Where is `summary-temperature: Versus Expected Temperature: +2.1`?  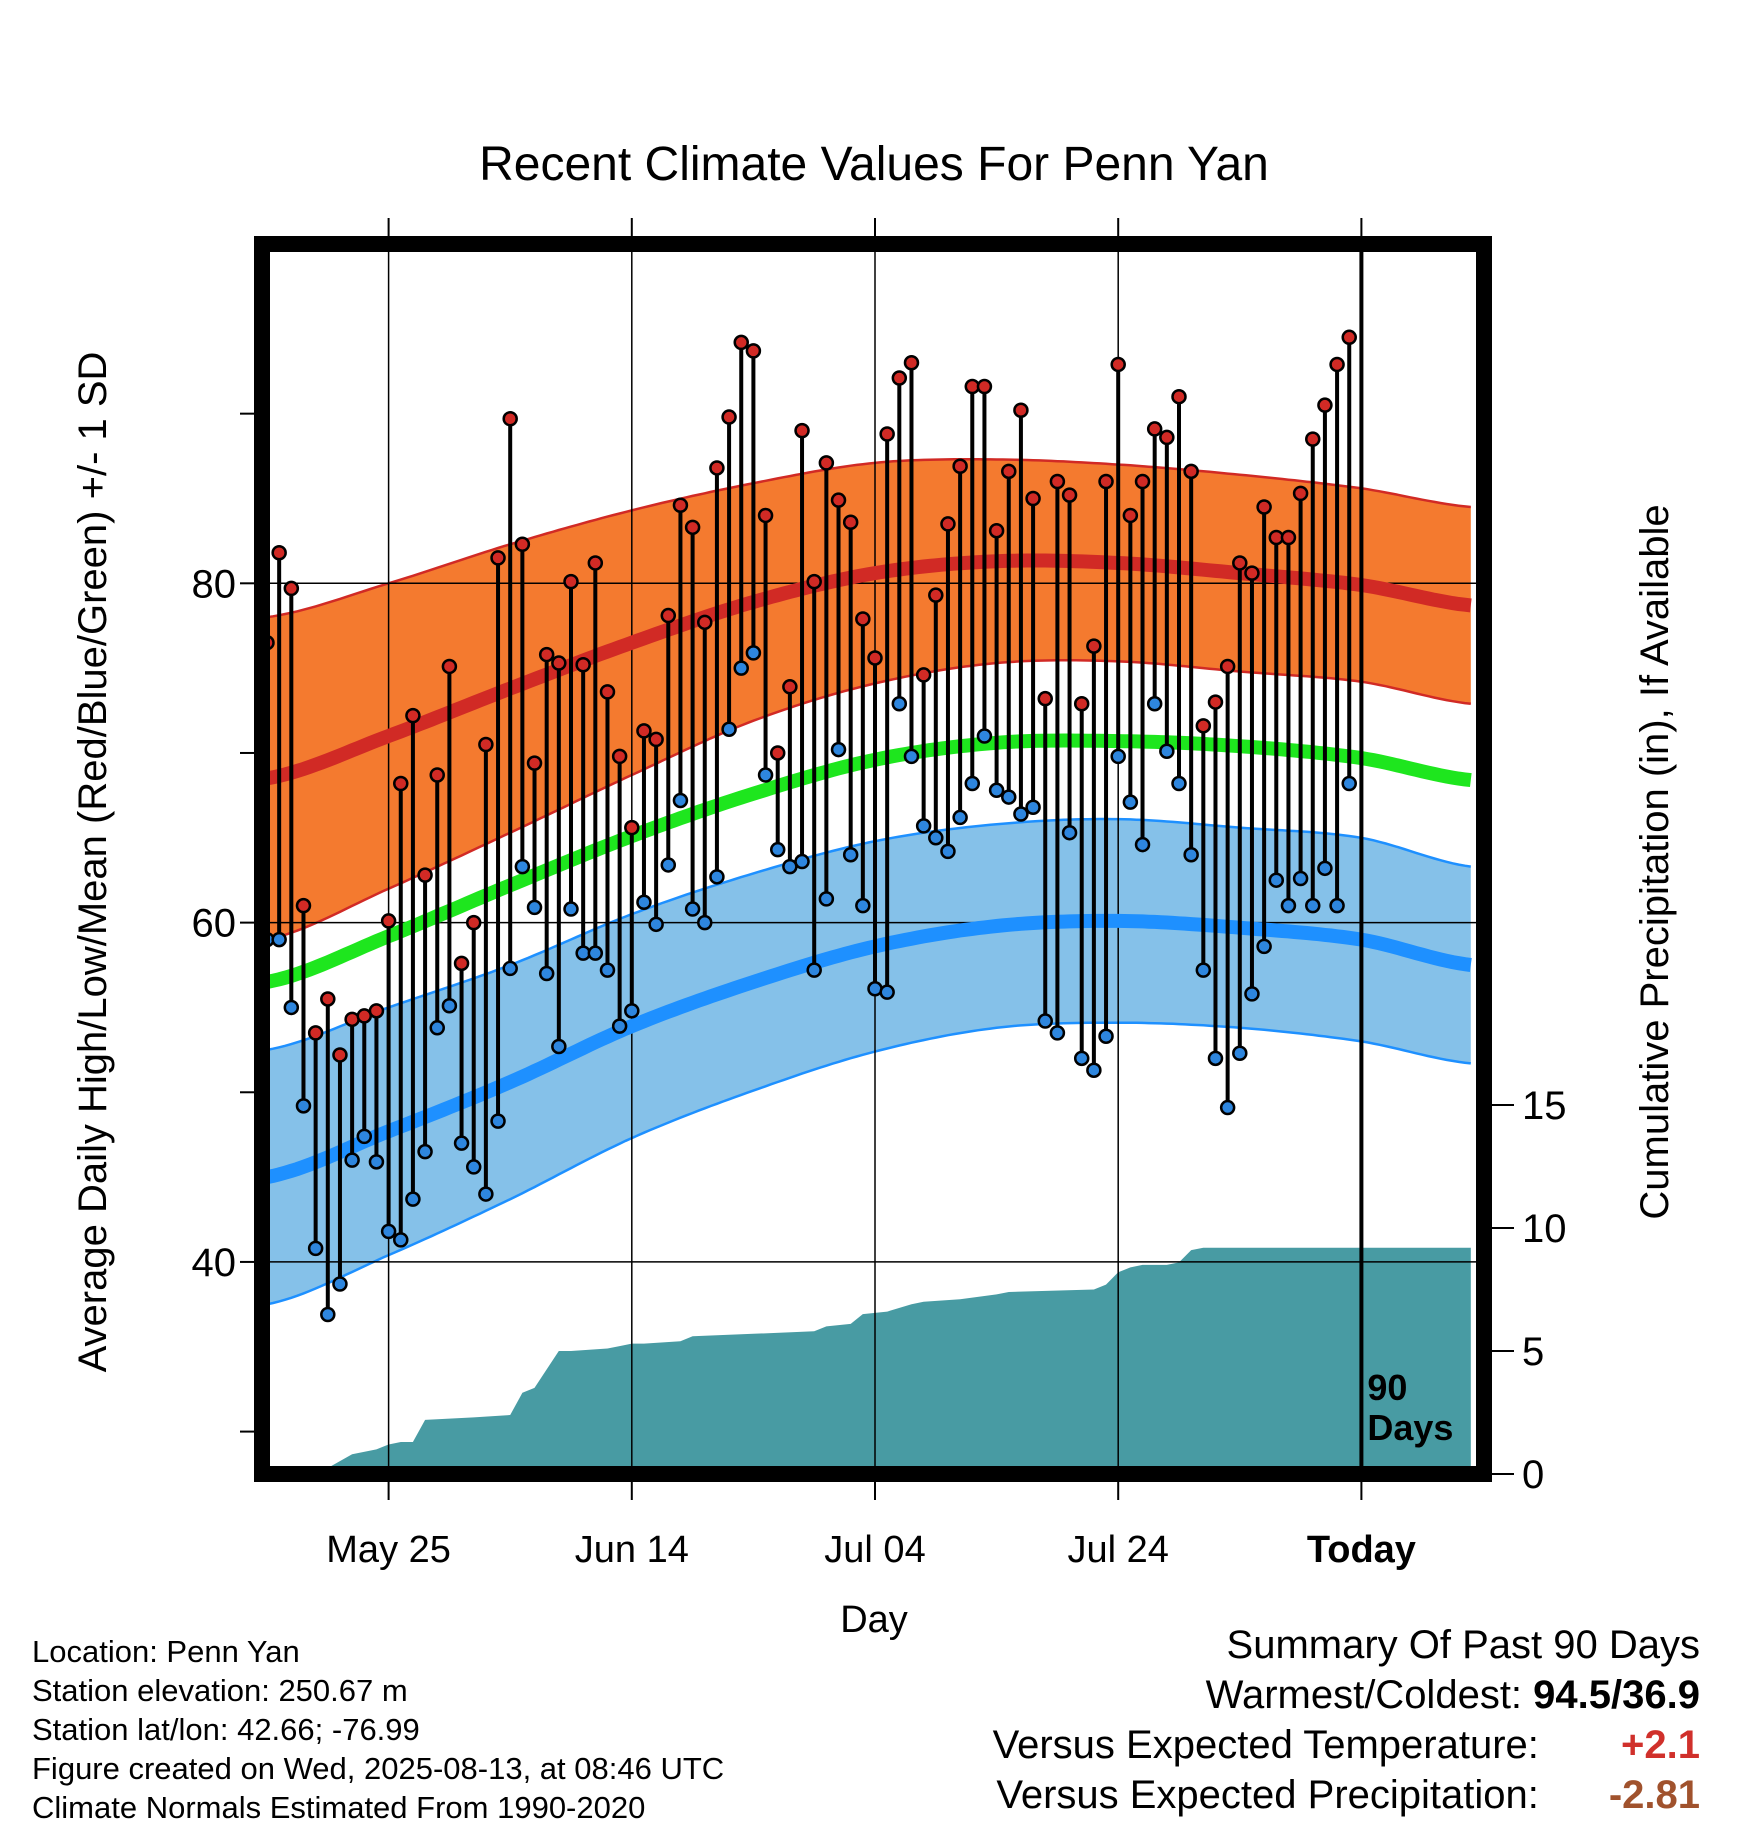 summary-temperature: Versus Expected Temperature: +2.1 is located at coordinates (1346, 1745).